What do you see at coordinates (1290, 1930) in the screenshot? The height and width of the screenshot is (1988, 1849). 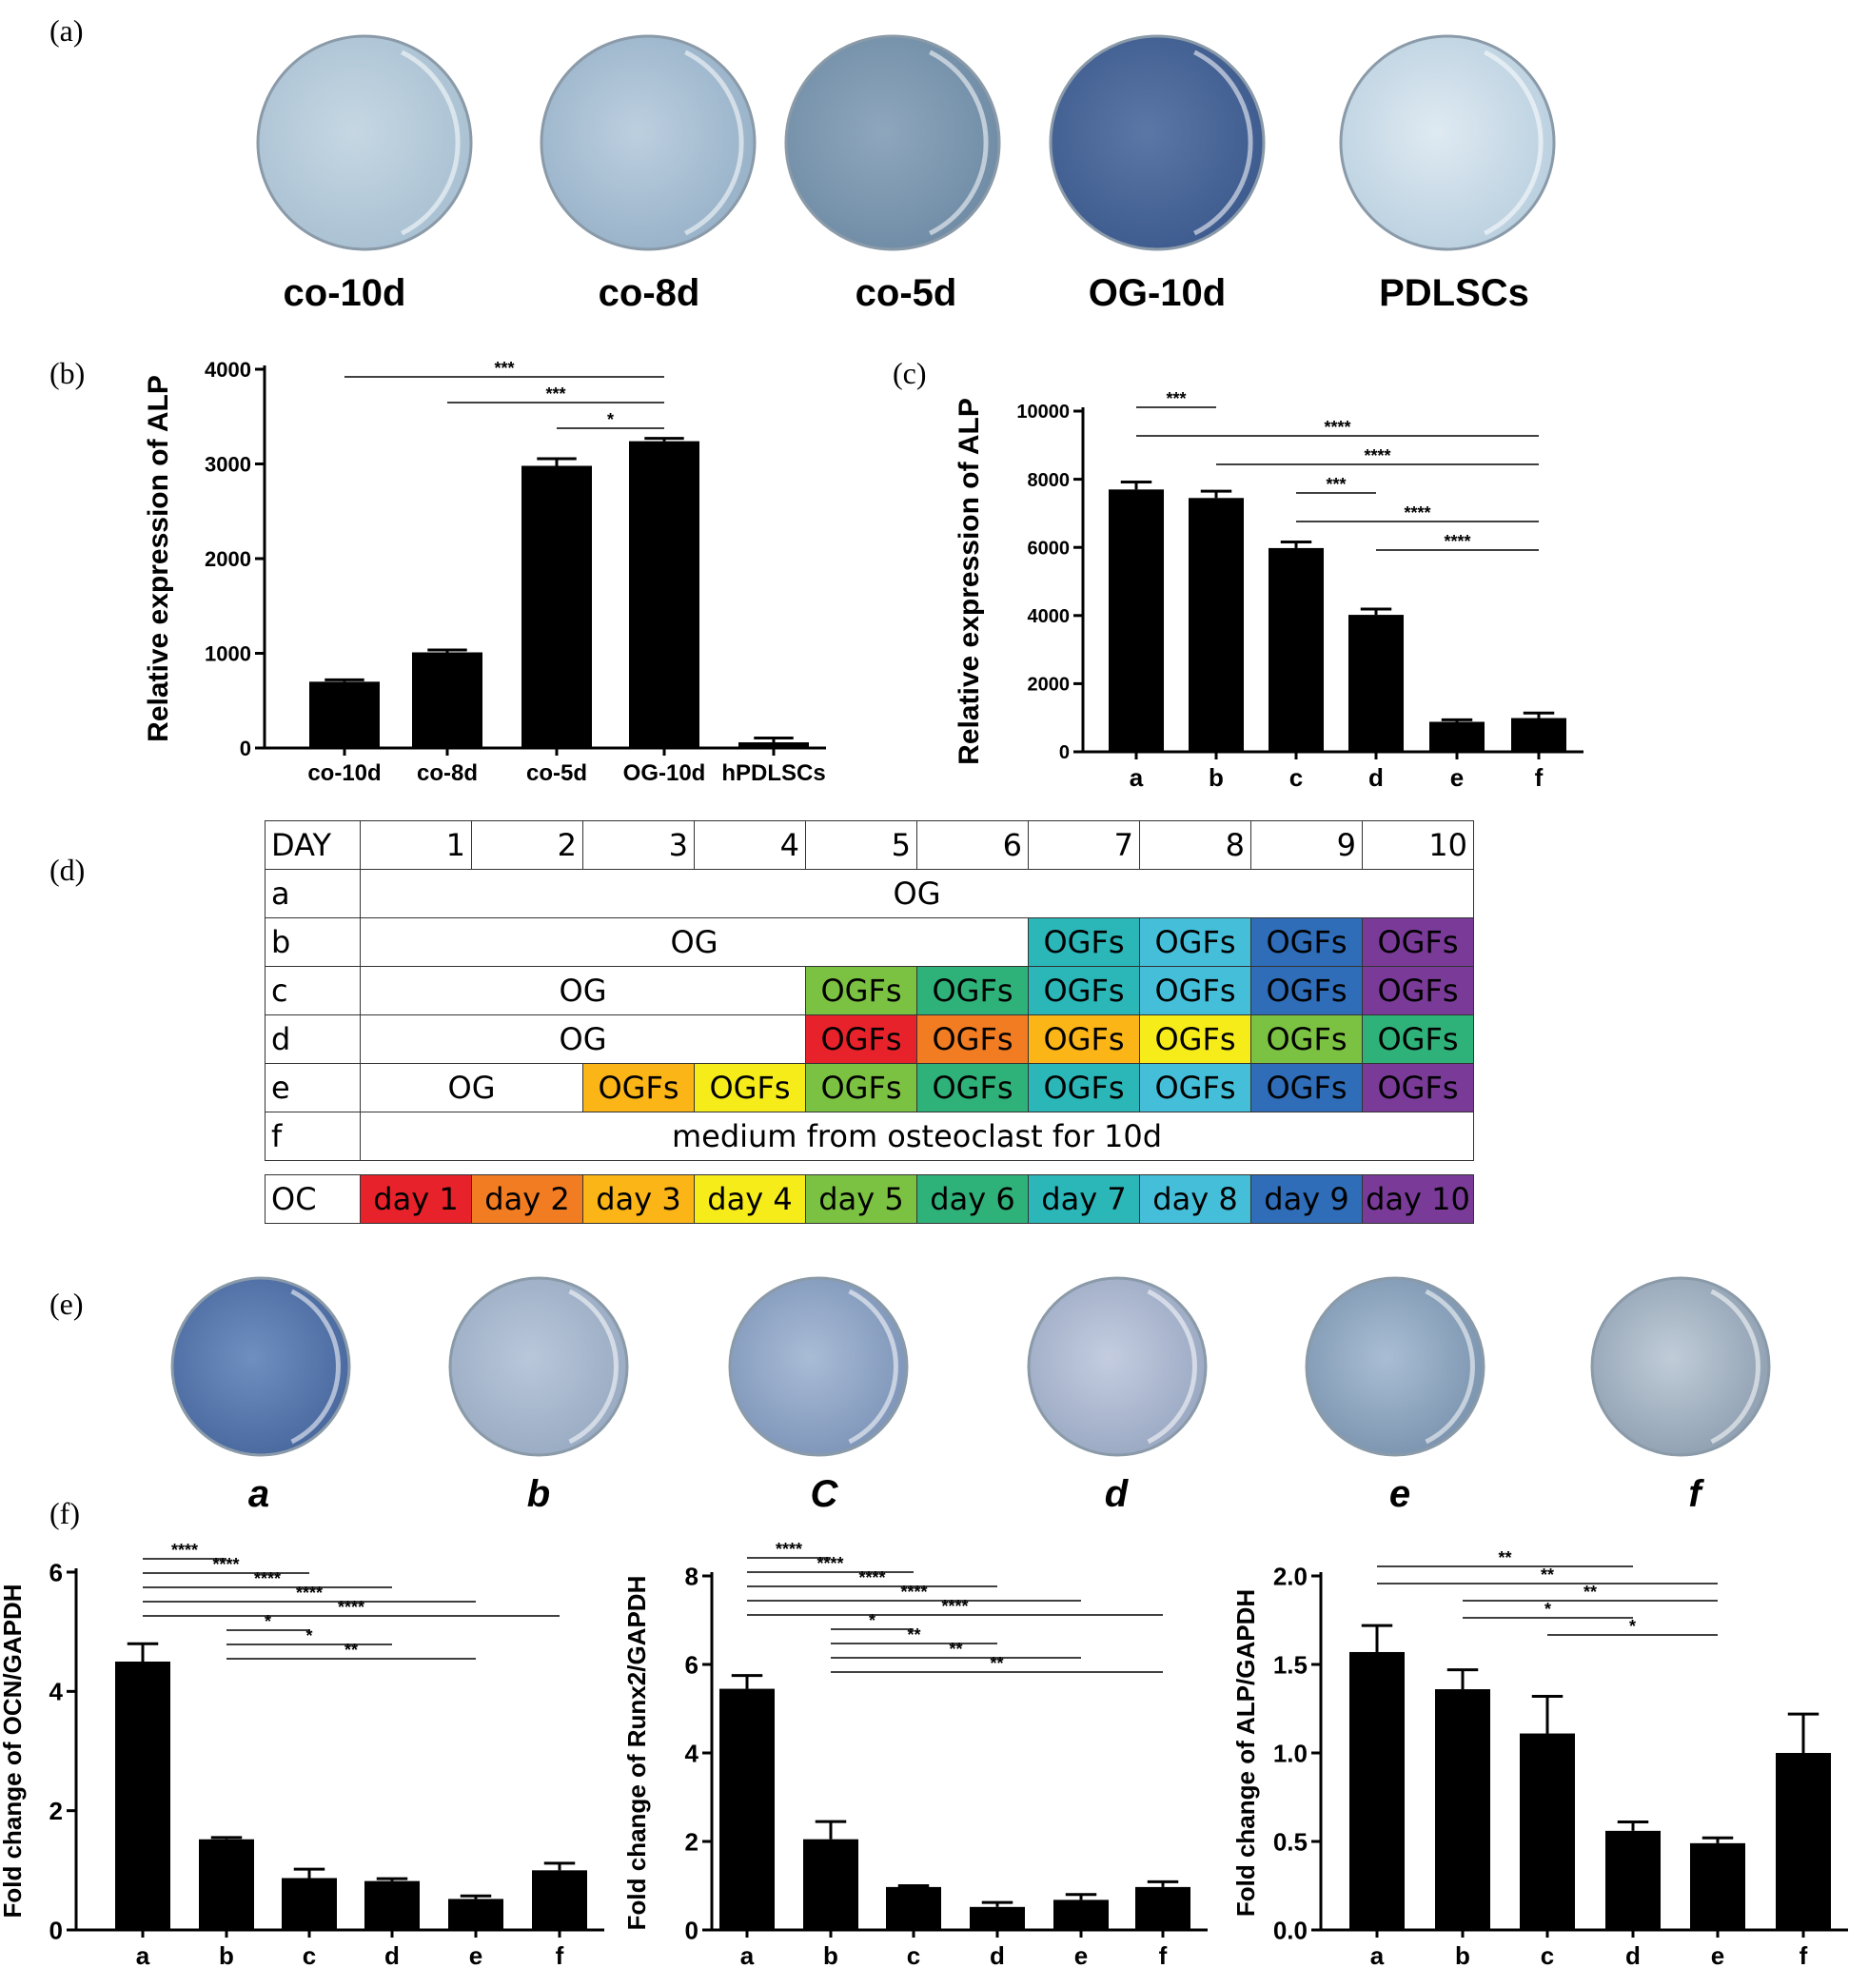 I see `y-tick-label: 0.0` at bounding box center [1290, 1930].